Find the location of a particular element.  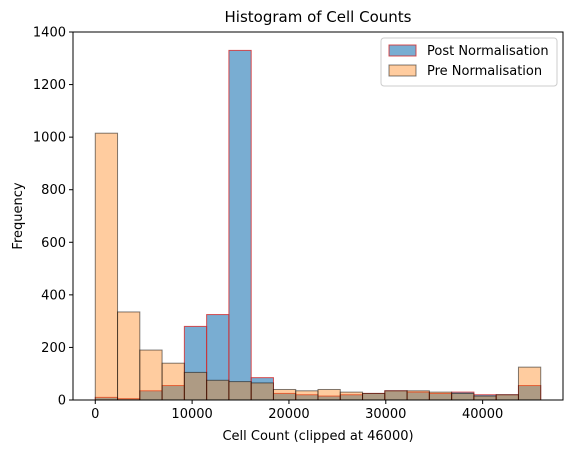

y-tick-label: 1200 is located at coordinates (49, 85).